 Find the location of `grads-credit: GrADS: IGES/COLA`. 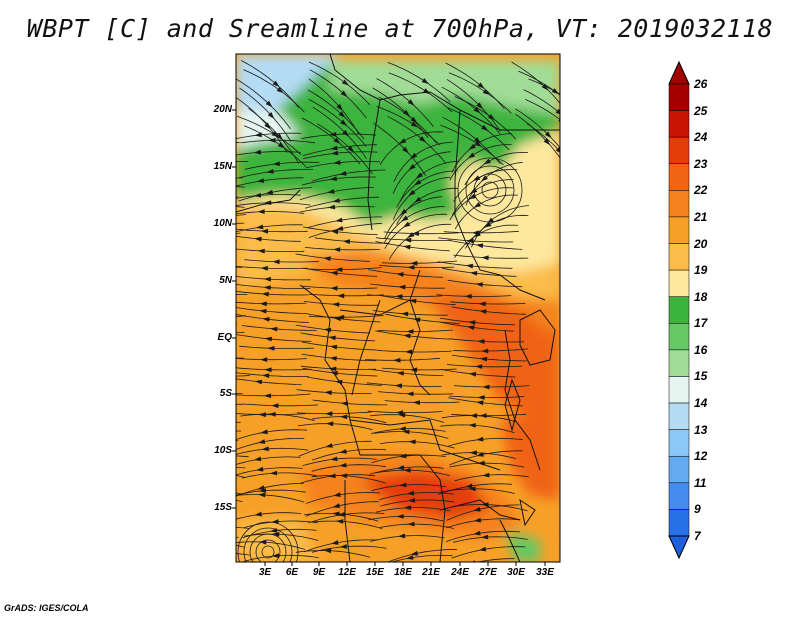

grads-credit: GrADS: IGES/COLA is located at coordinates (46, 608).